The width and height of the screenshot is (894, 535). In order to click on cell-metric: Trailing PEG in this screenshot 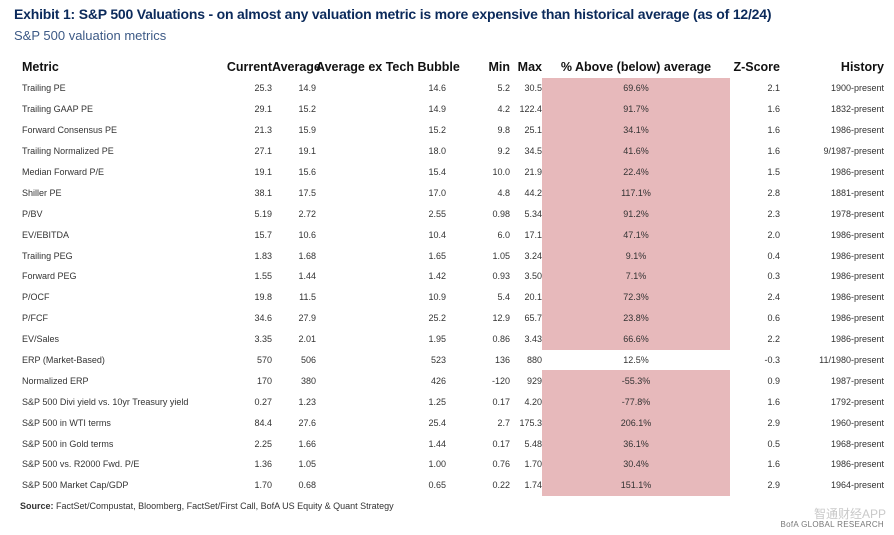, I will do `click(47, 255)`.